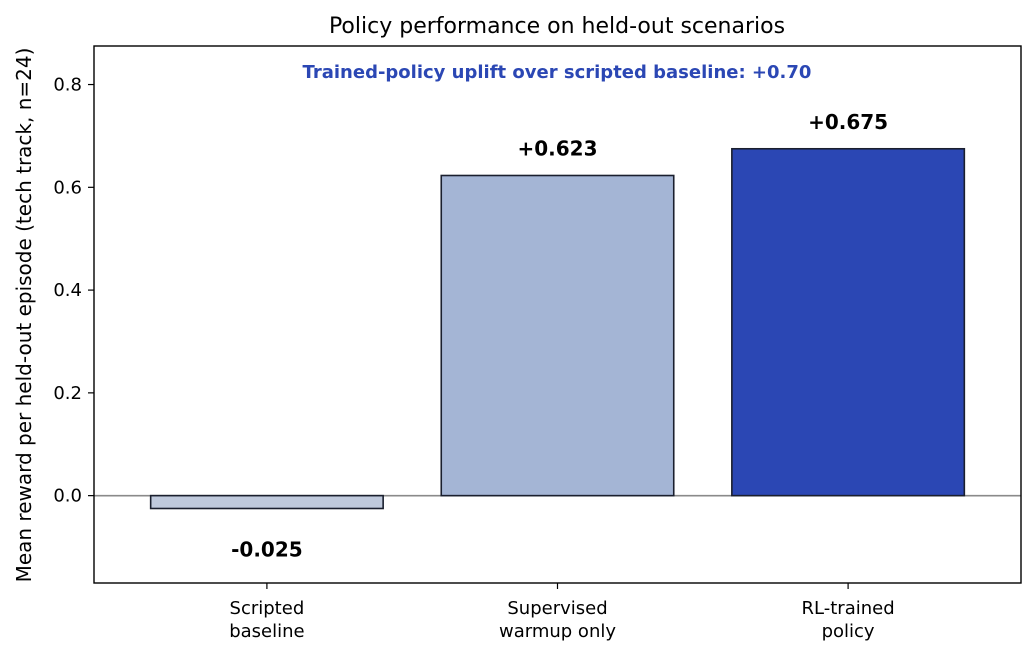  What do you see at coordinates (557, 148) in the screenshot?
I see `bar-value-label-1: +0.623` at bounding box center [557, 148].